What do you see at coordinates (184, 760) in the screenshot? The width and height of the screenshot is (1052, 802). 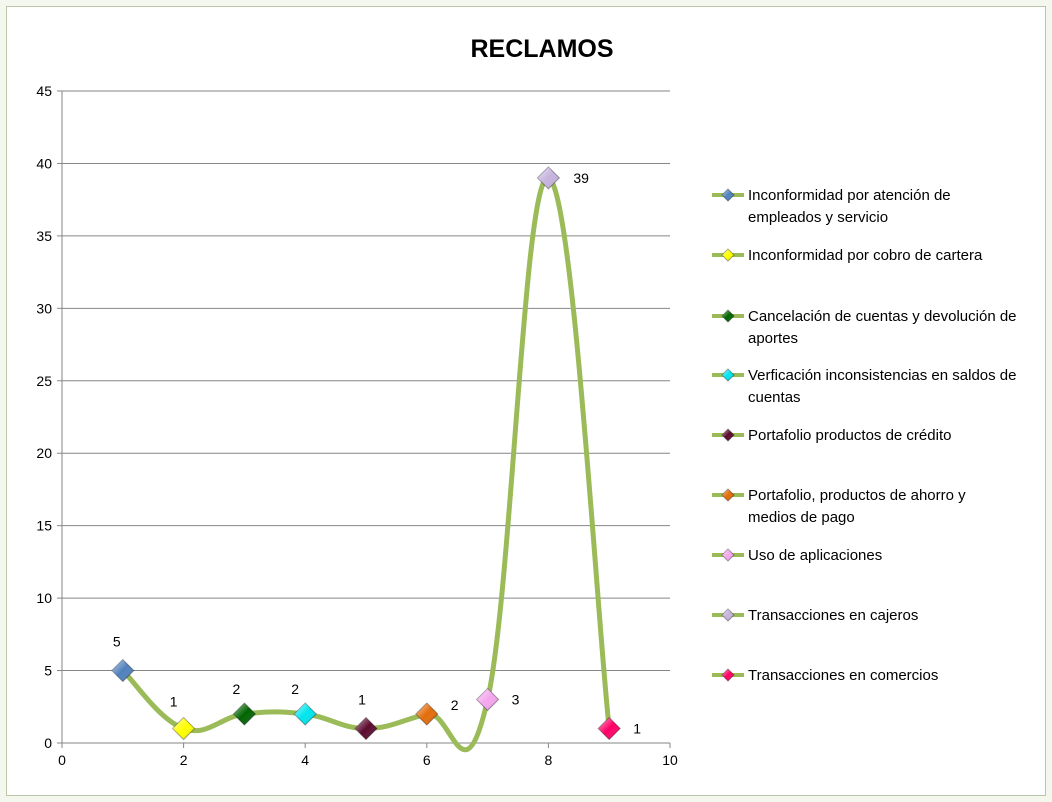 I see `x-tick-label: 2` at bounding box center [184, 760].